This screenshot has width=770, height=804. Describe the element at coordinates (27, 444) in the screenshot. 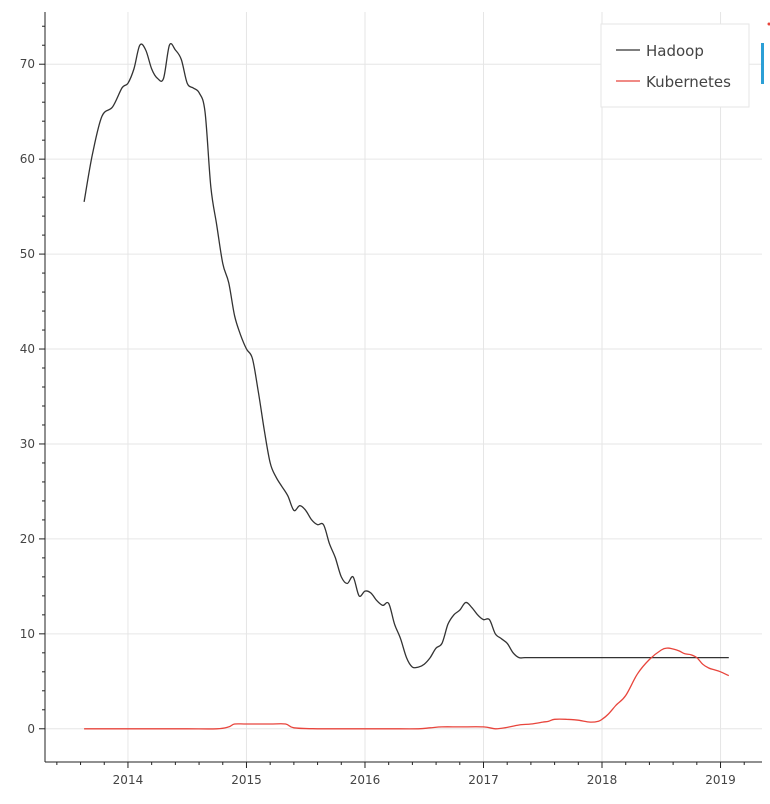

I see `y-tick-label: 30` at that location.